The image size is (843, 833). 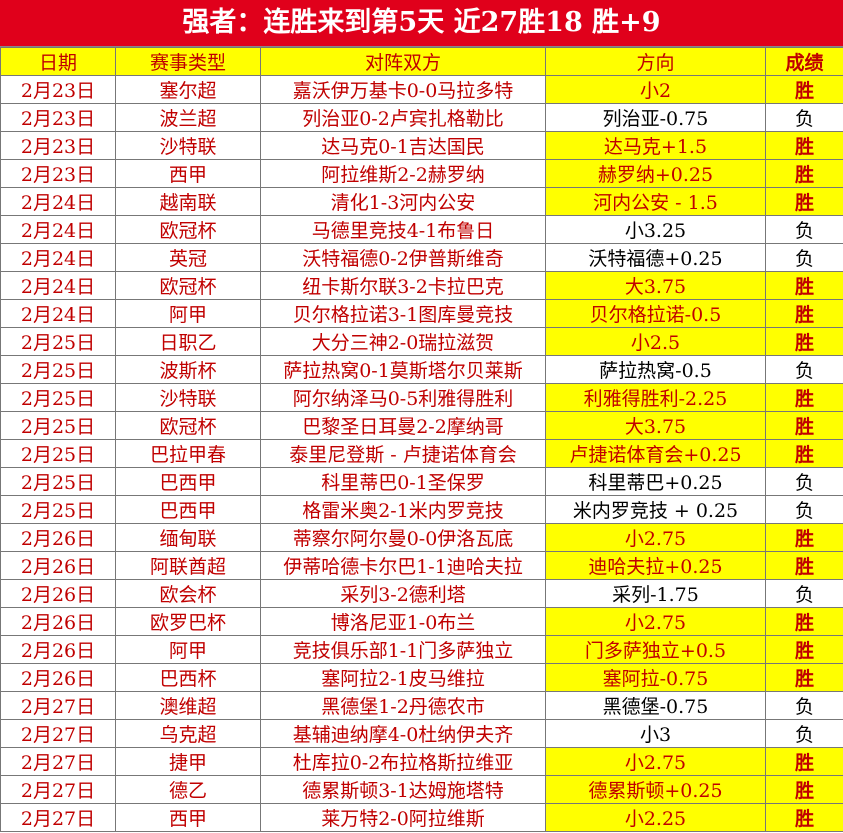 What do you see at coordinates (421, 509) in the screenshot?
I see `table-row: 2月25日 巴西甲 格雷米奥2-1米内罗竞技 米内罗竞技 + 0.25 负` at bounding box center [421, 509].